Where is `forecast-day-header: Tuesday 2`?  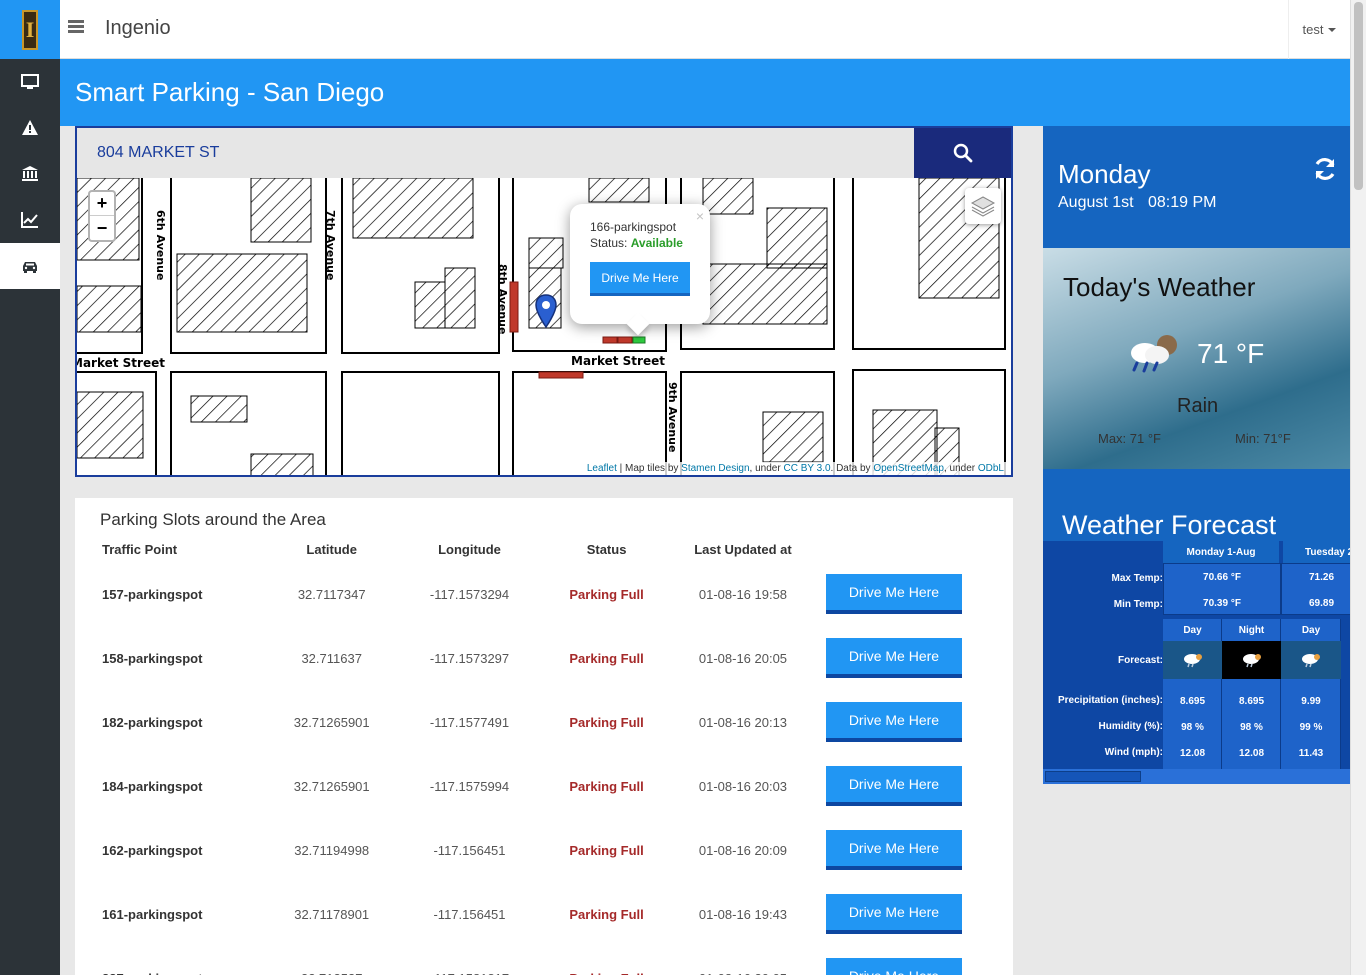
forecast-day-header: Tuesday 2 is located at coordinates (1316, 552).